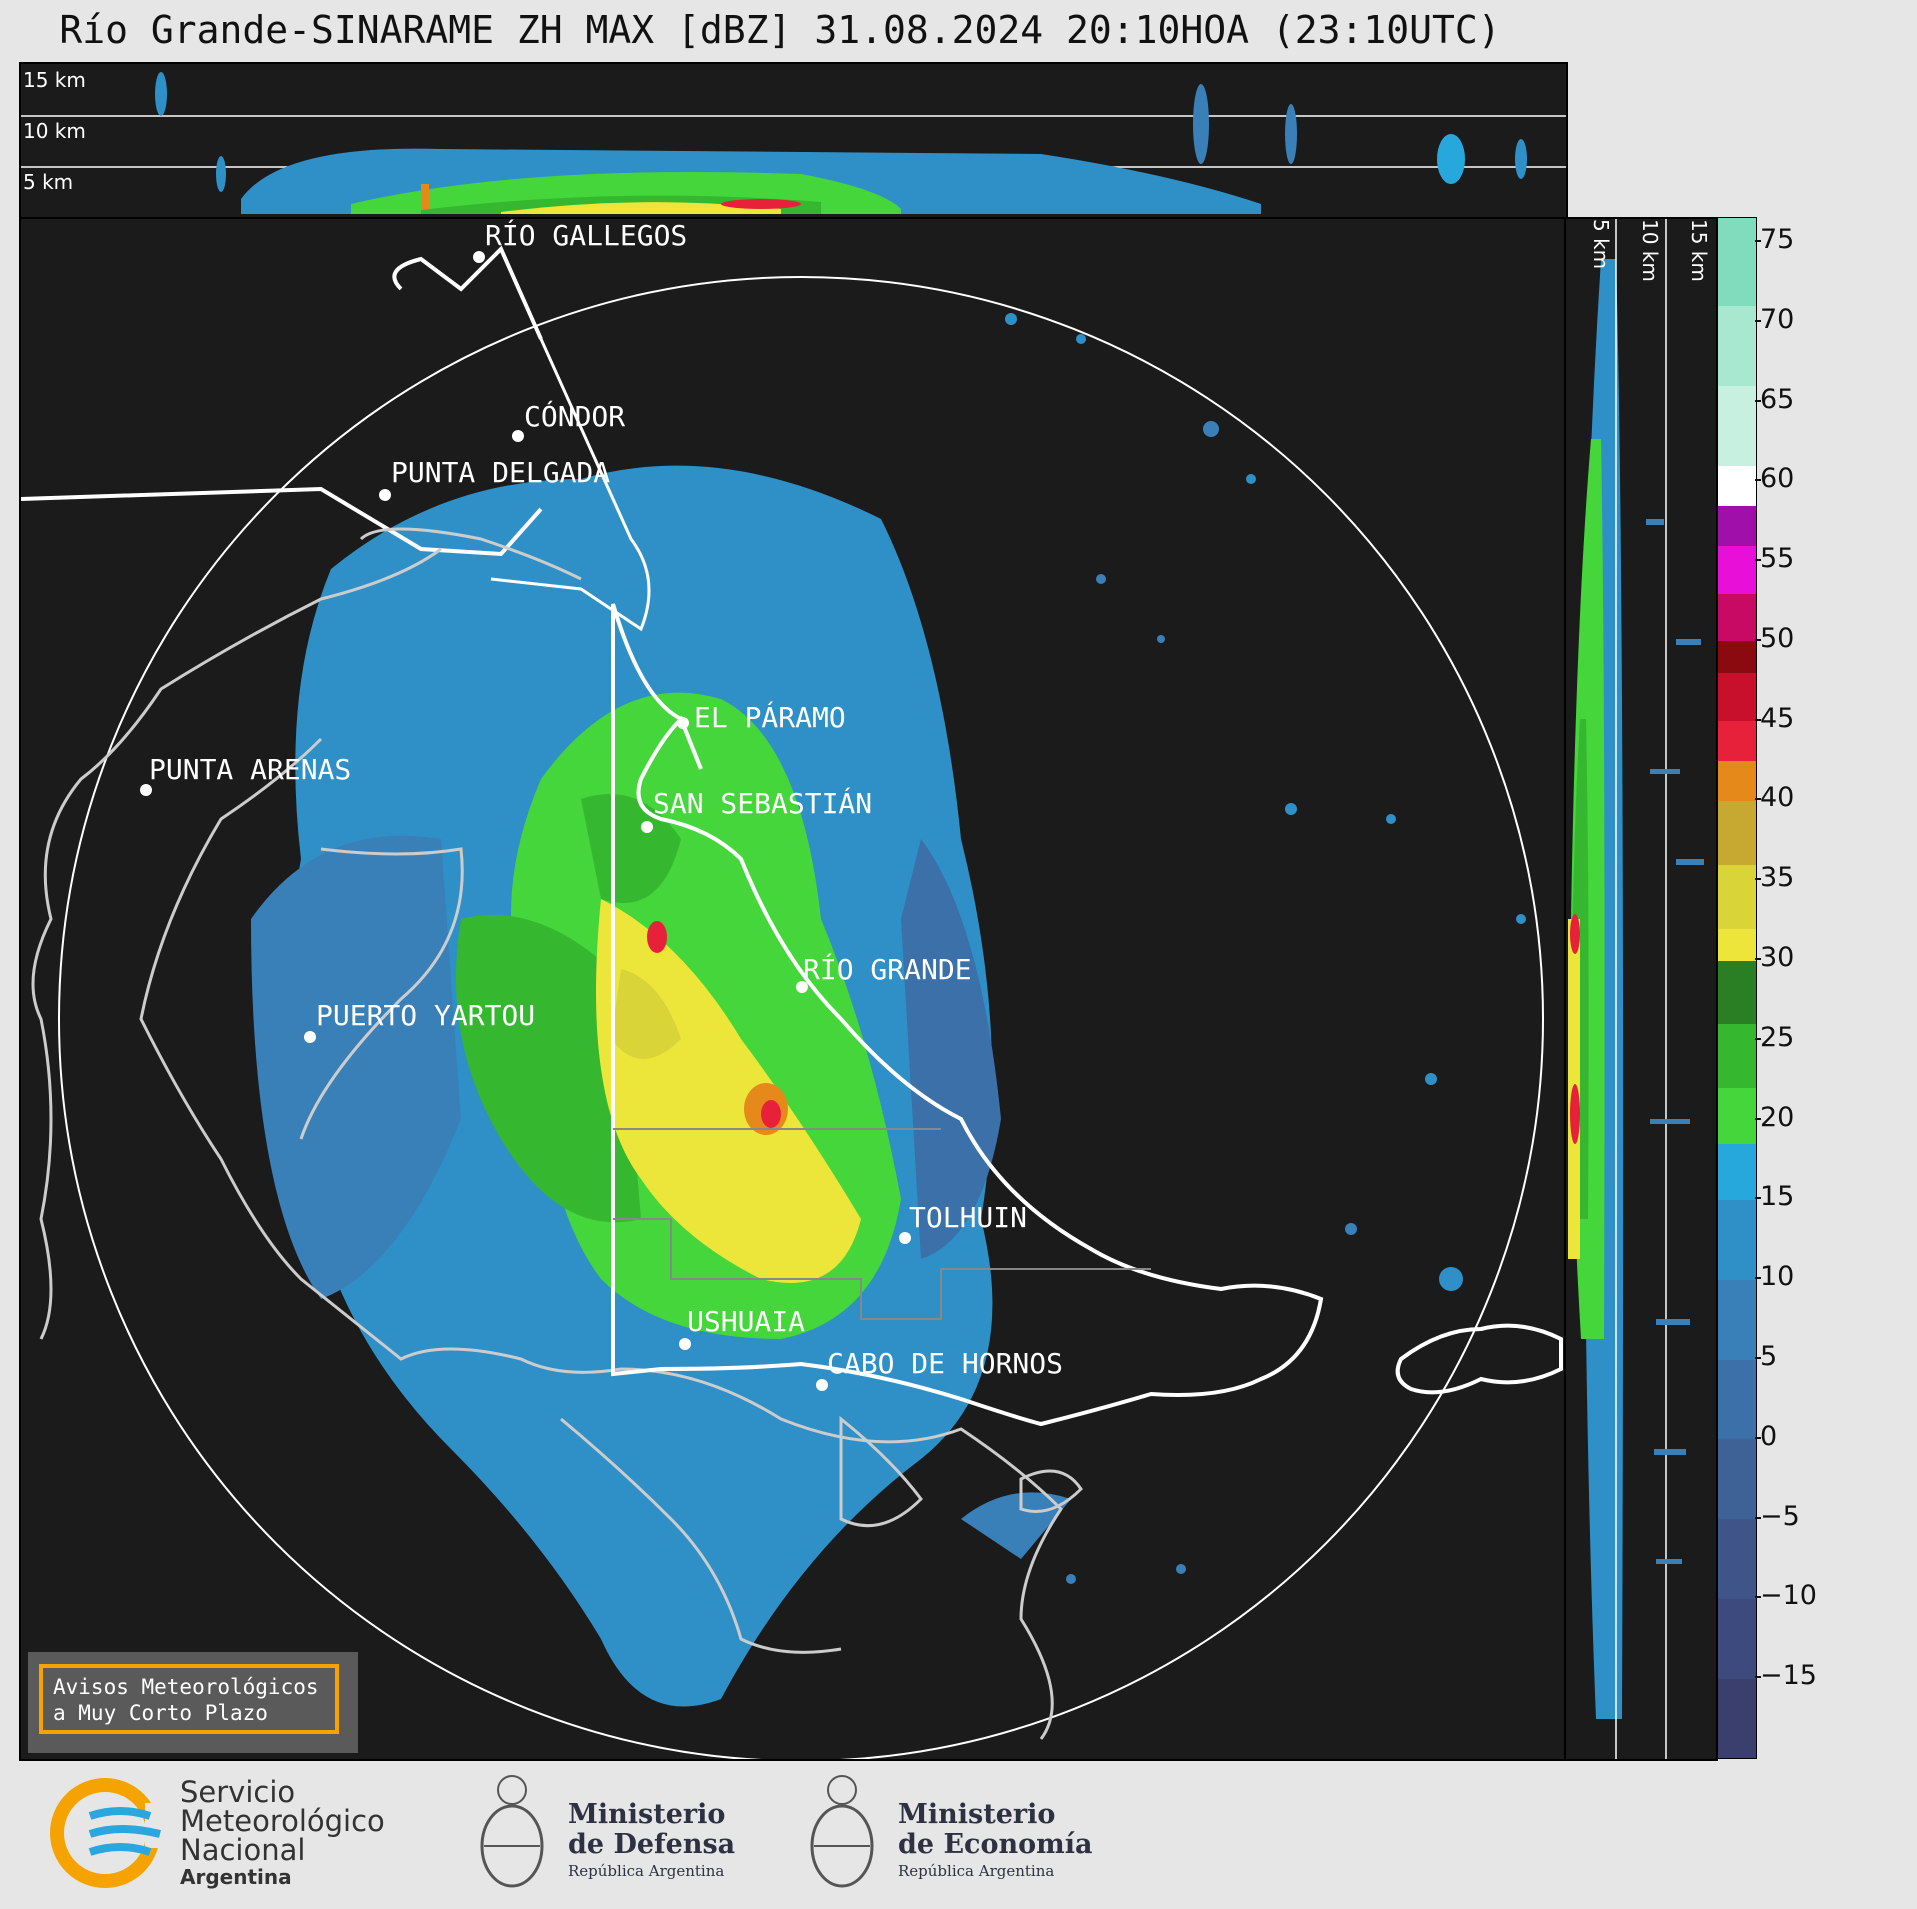 Image resolution: width=1917 pixels, height=1909 pixels. Describe the element at coordinates (238, 1792) in the screenshot. I see `smn-line1: Servicio` at that location.